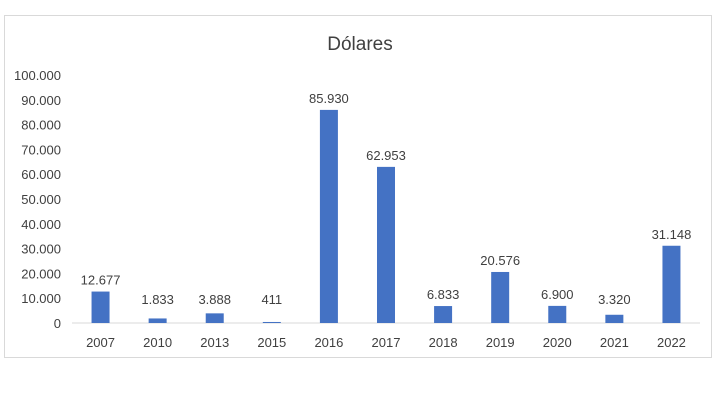  Describe the element at coordinates (41, 224) in the screenshot. I see `y-tick-label: 40.000` at that location.